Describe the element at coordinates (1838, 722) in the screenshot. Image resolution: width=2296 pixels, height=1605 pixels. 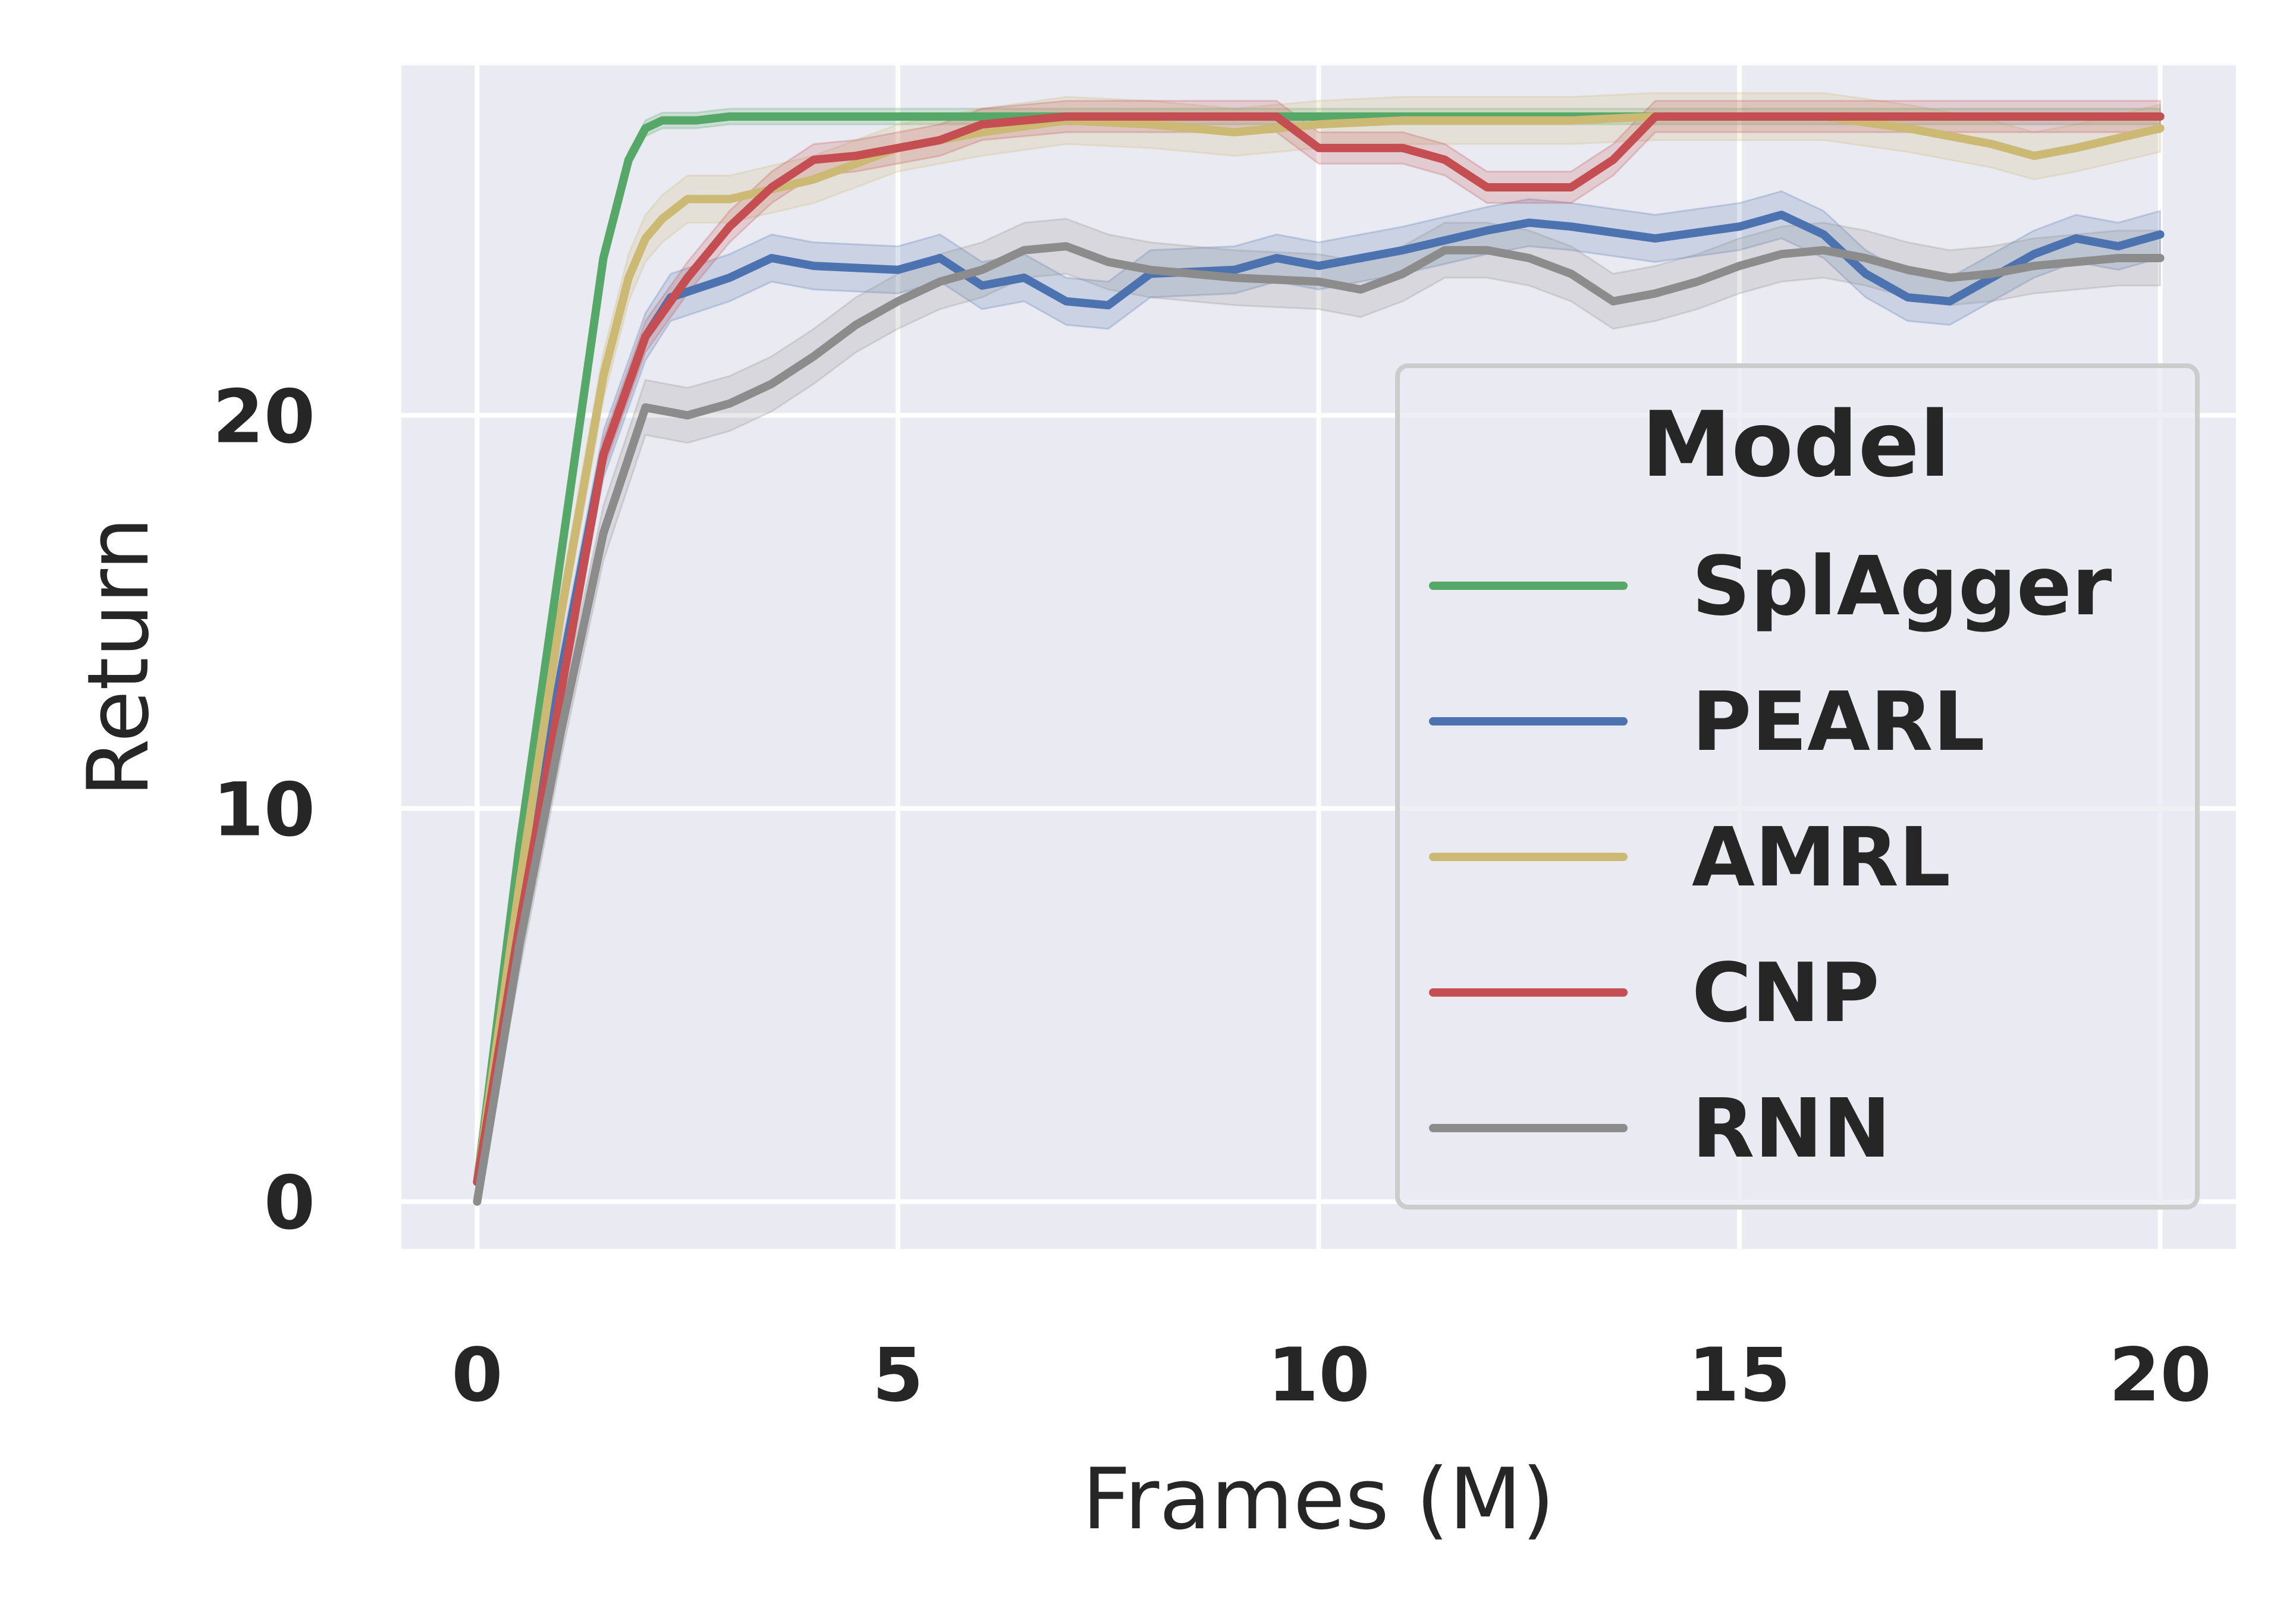
I see `legend-label: PEARL` at that location.